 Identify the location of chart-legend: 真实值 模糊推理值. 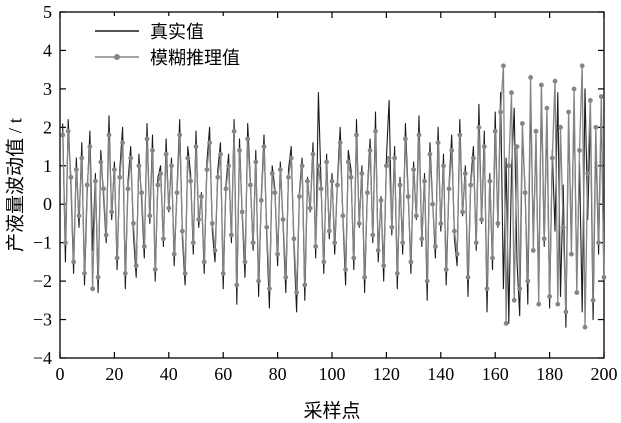
(167, 44).